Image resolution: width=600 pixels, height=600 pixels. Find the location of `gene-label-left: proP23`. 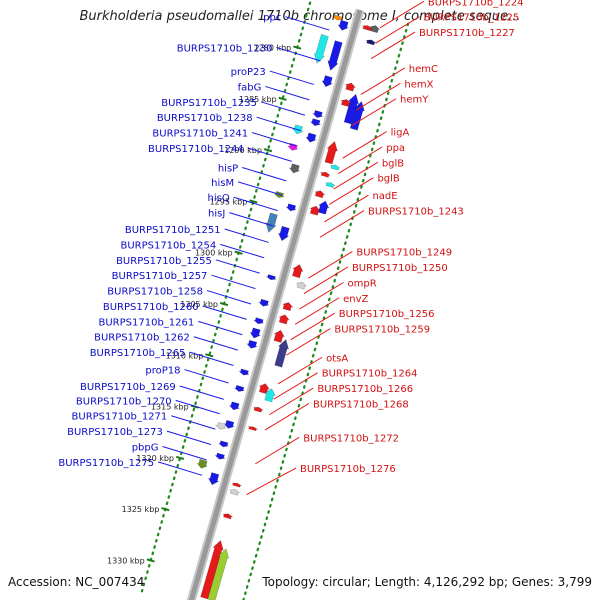

gene-label-left: proP23 is located at coordinates (248, 72).